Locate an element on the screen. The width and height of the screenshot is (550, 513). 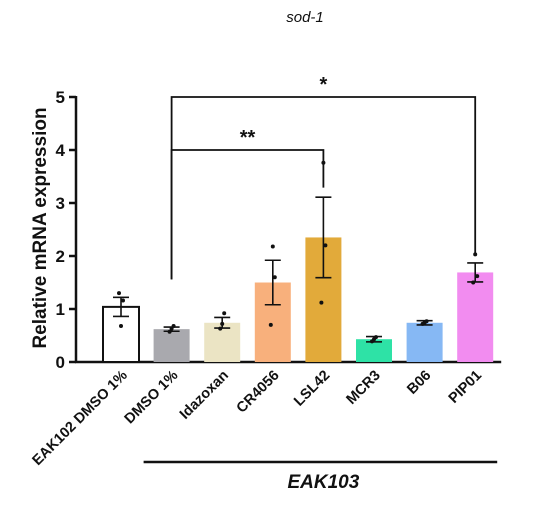
y-tick-label: 4 is located at coordinates (61, 150).